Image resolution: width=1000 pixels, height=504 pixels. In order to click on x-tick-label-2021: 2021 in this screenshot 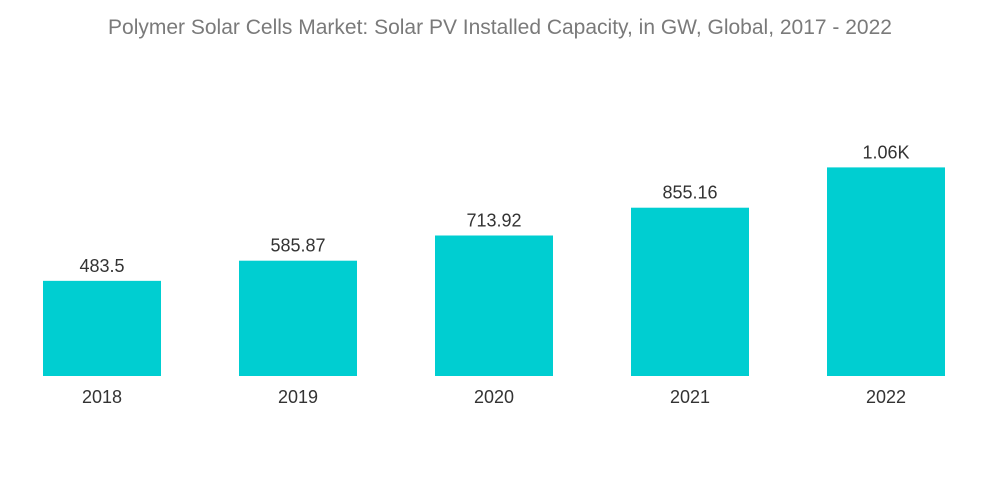, I will do `click(690, 397)`.